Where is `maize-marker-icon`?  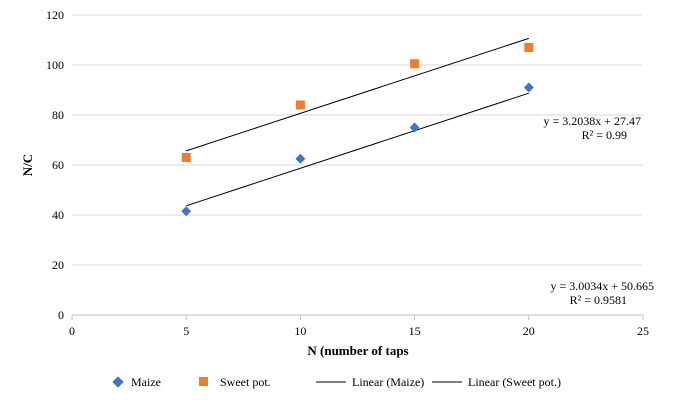
maize-marker-icon is located at coordinates (118, 382).